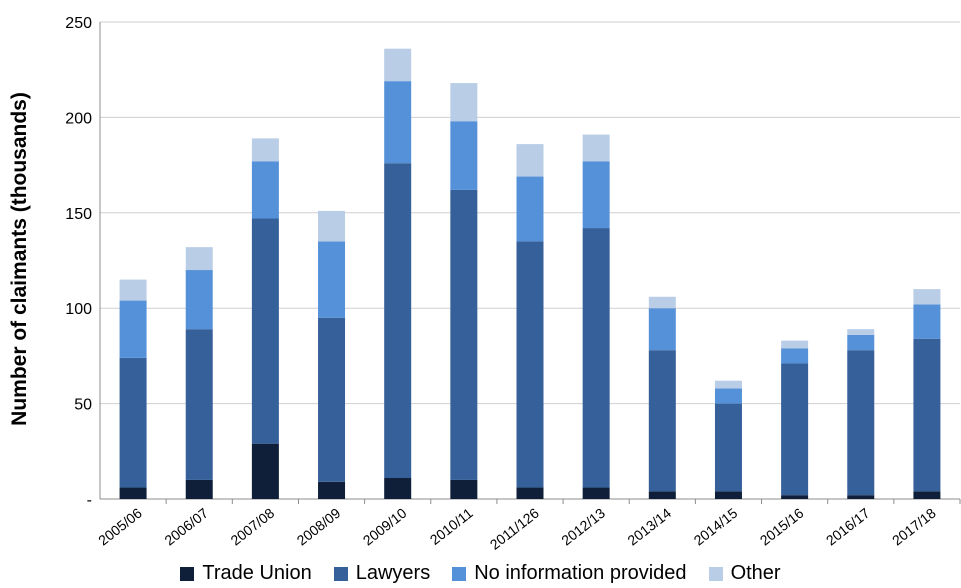 The width and height of the screenshot is (961, 588). I want to click on legend-item: Other, so click(744, 573).